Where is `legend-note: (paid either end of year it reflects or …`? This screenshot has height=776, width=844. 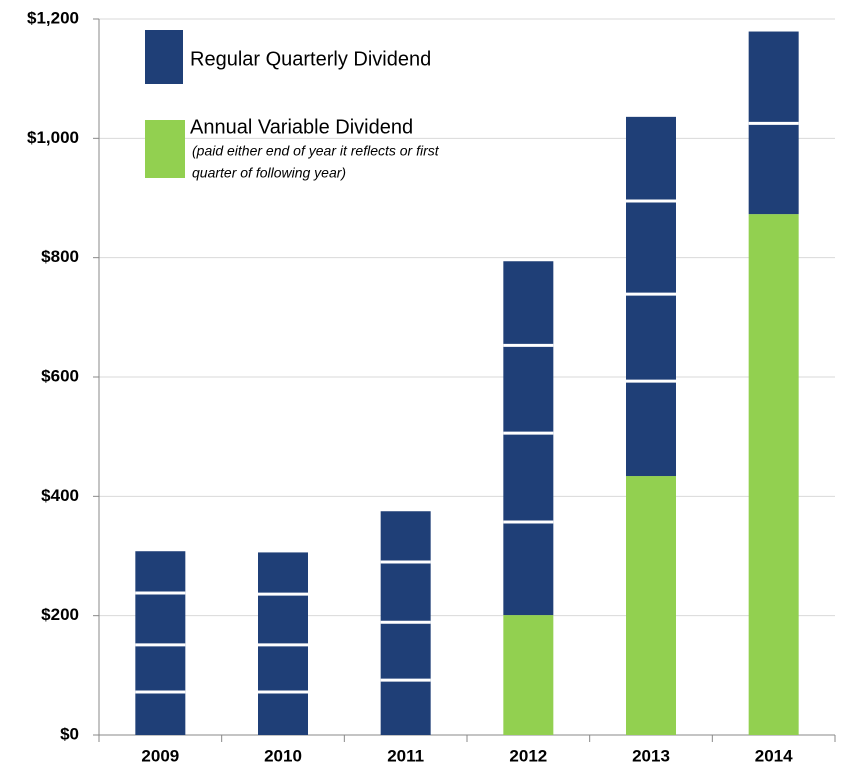
legend-note: (paid either end of year it reflects or … is located at coordinates (316, 151).